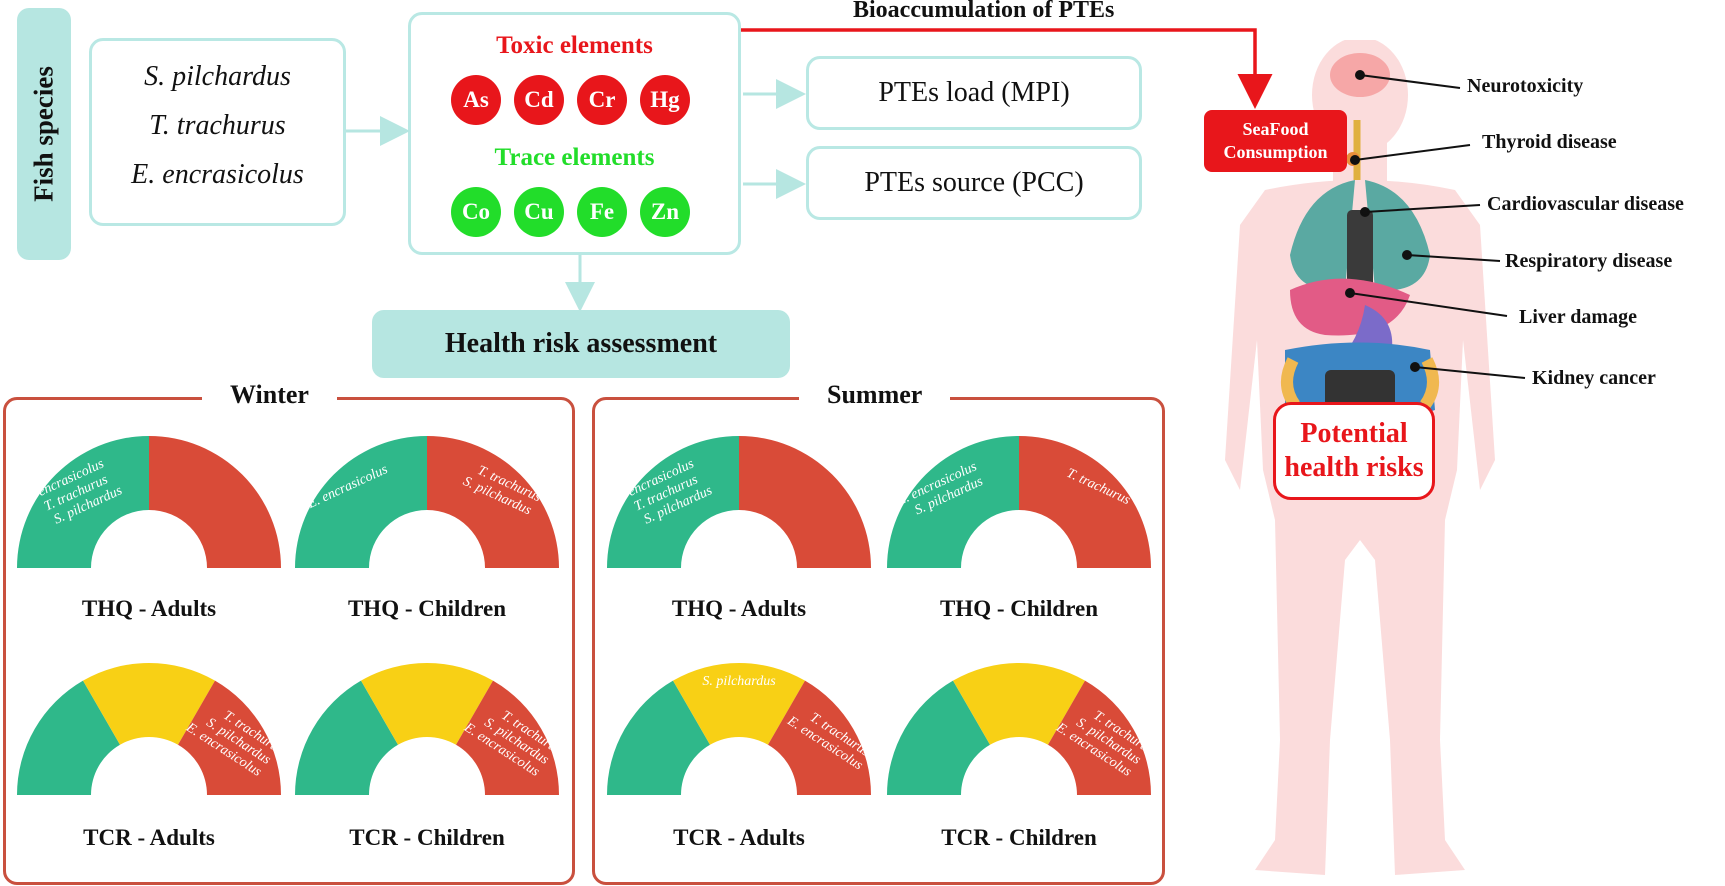 The height and width of the screenshot is (886, 1725). I want to click on disease-label-liver: Liver damage, so click(1578, 317).